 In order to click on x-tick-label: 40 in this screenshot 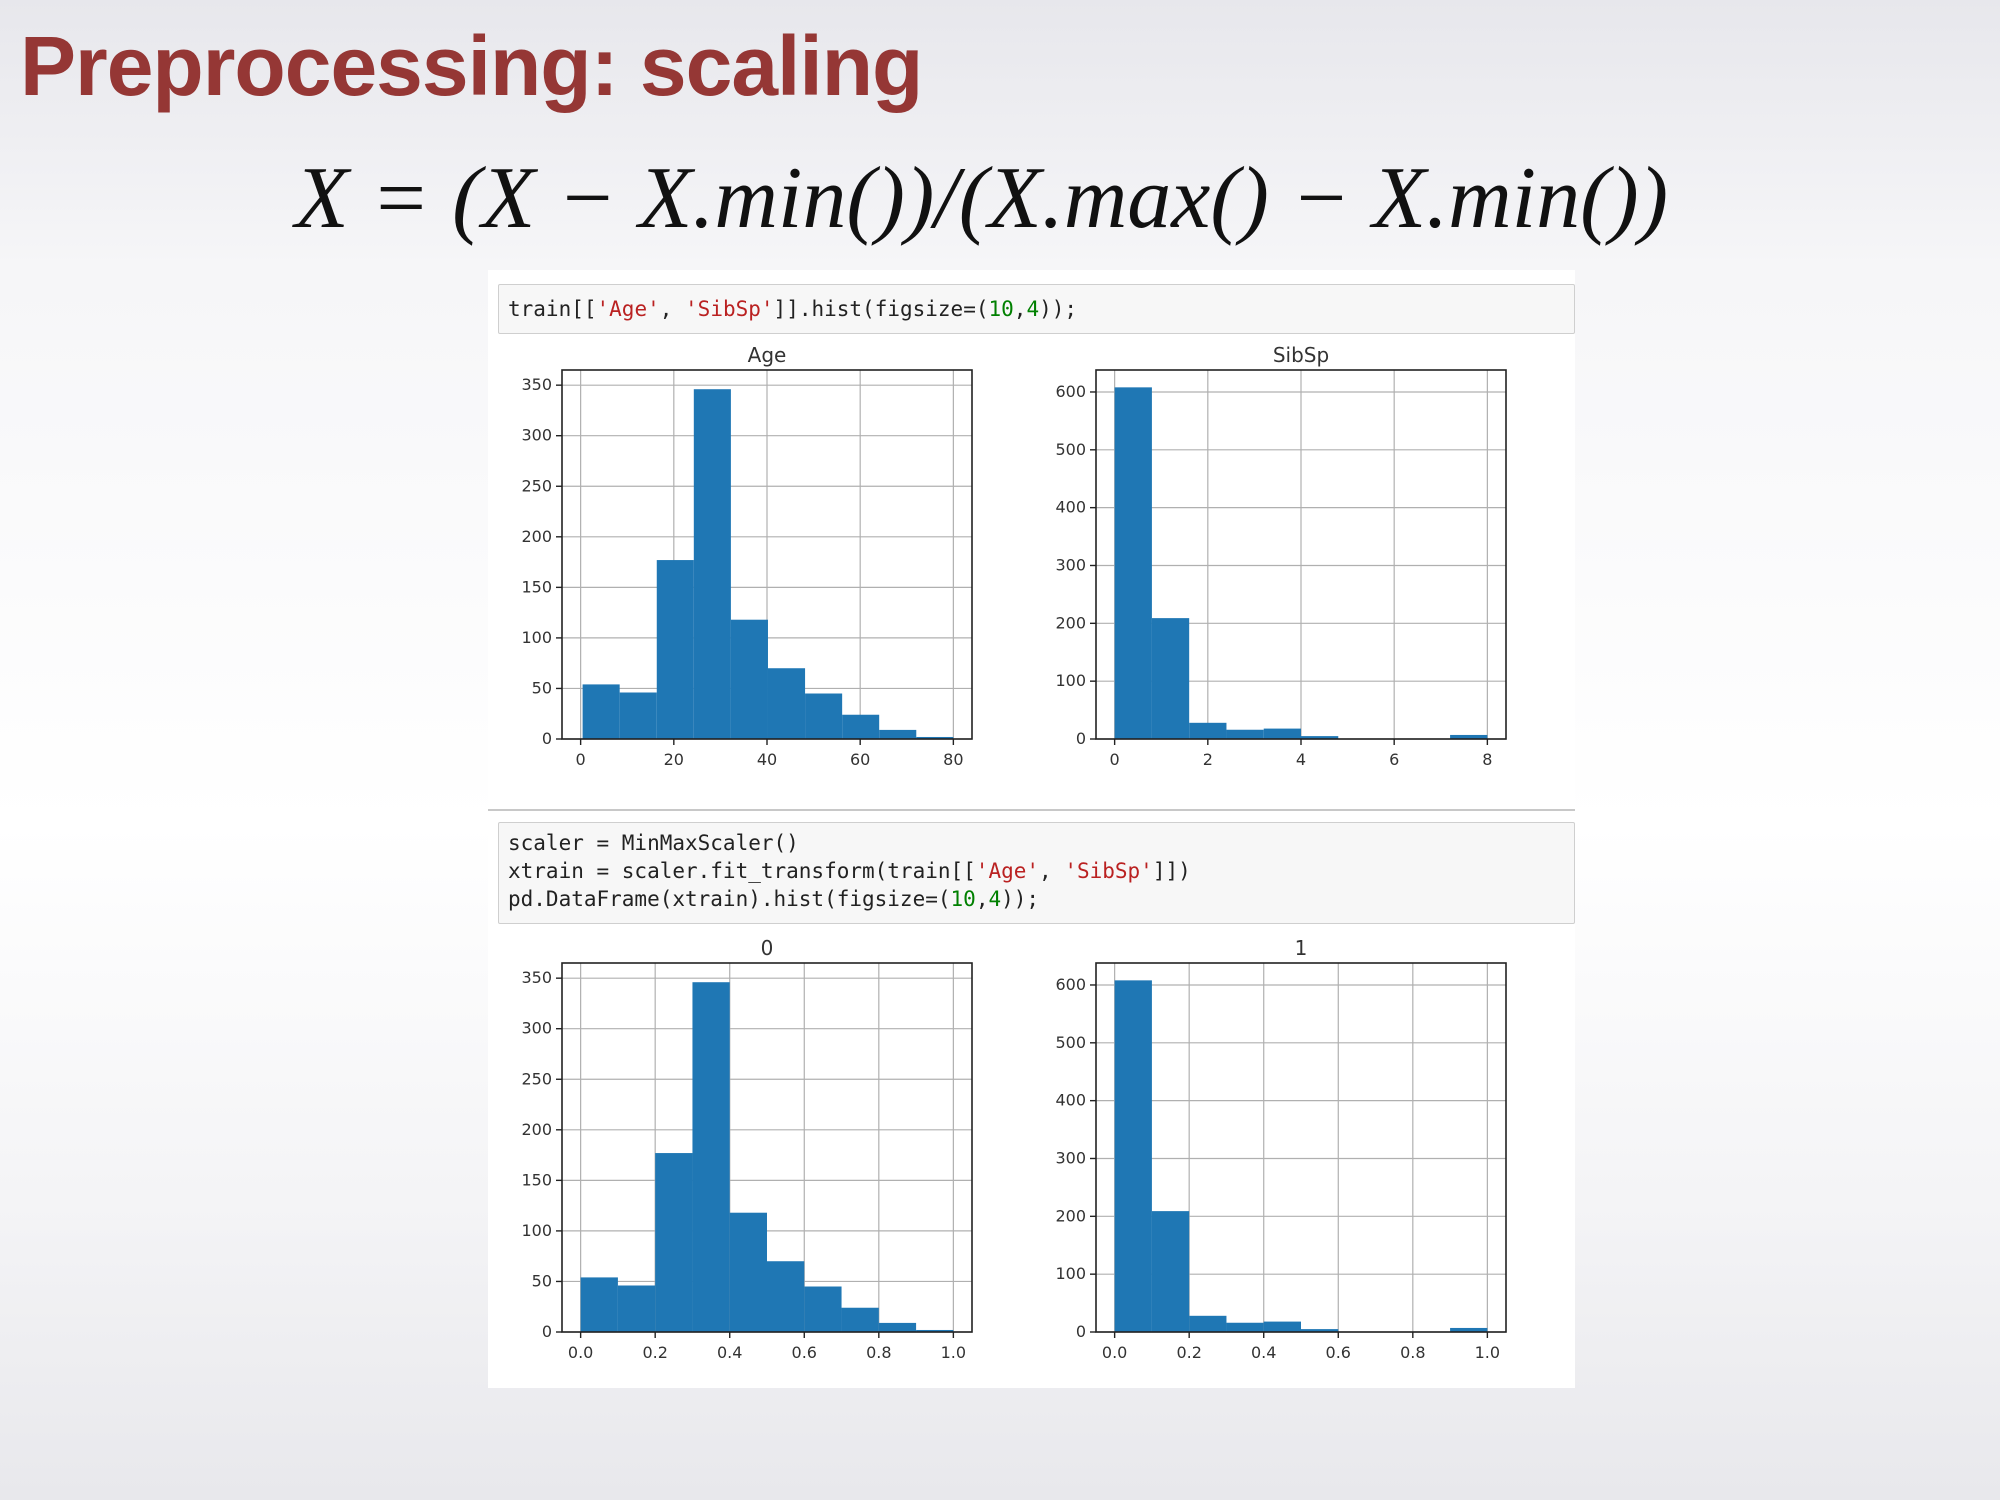, I will do `click(767, 759)`.